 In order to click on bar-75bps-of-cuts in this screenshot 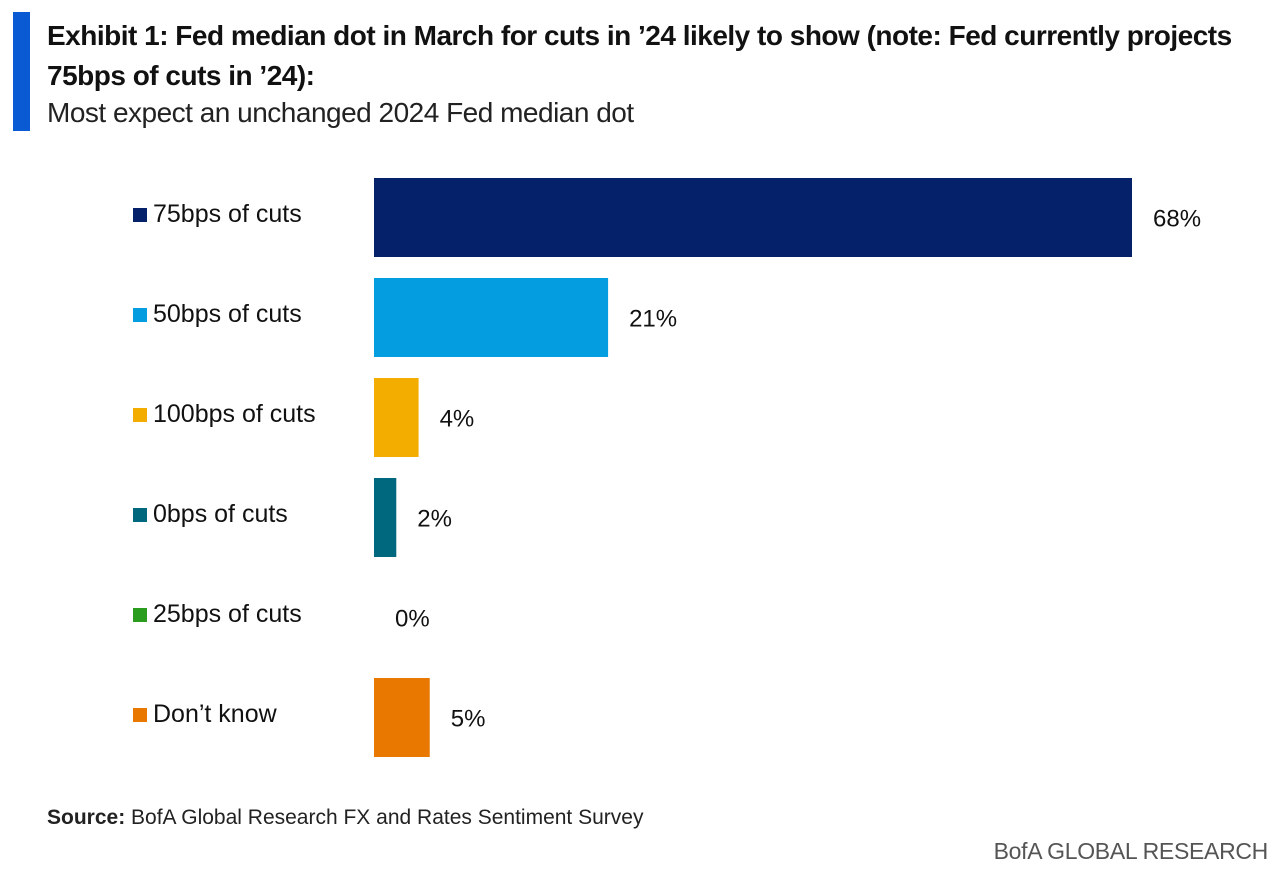, I will do `click(753, 217)`.